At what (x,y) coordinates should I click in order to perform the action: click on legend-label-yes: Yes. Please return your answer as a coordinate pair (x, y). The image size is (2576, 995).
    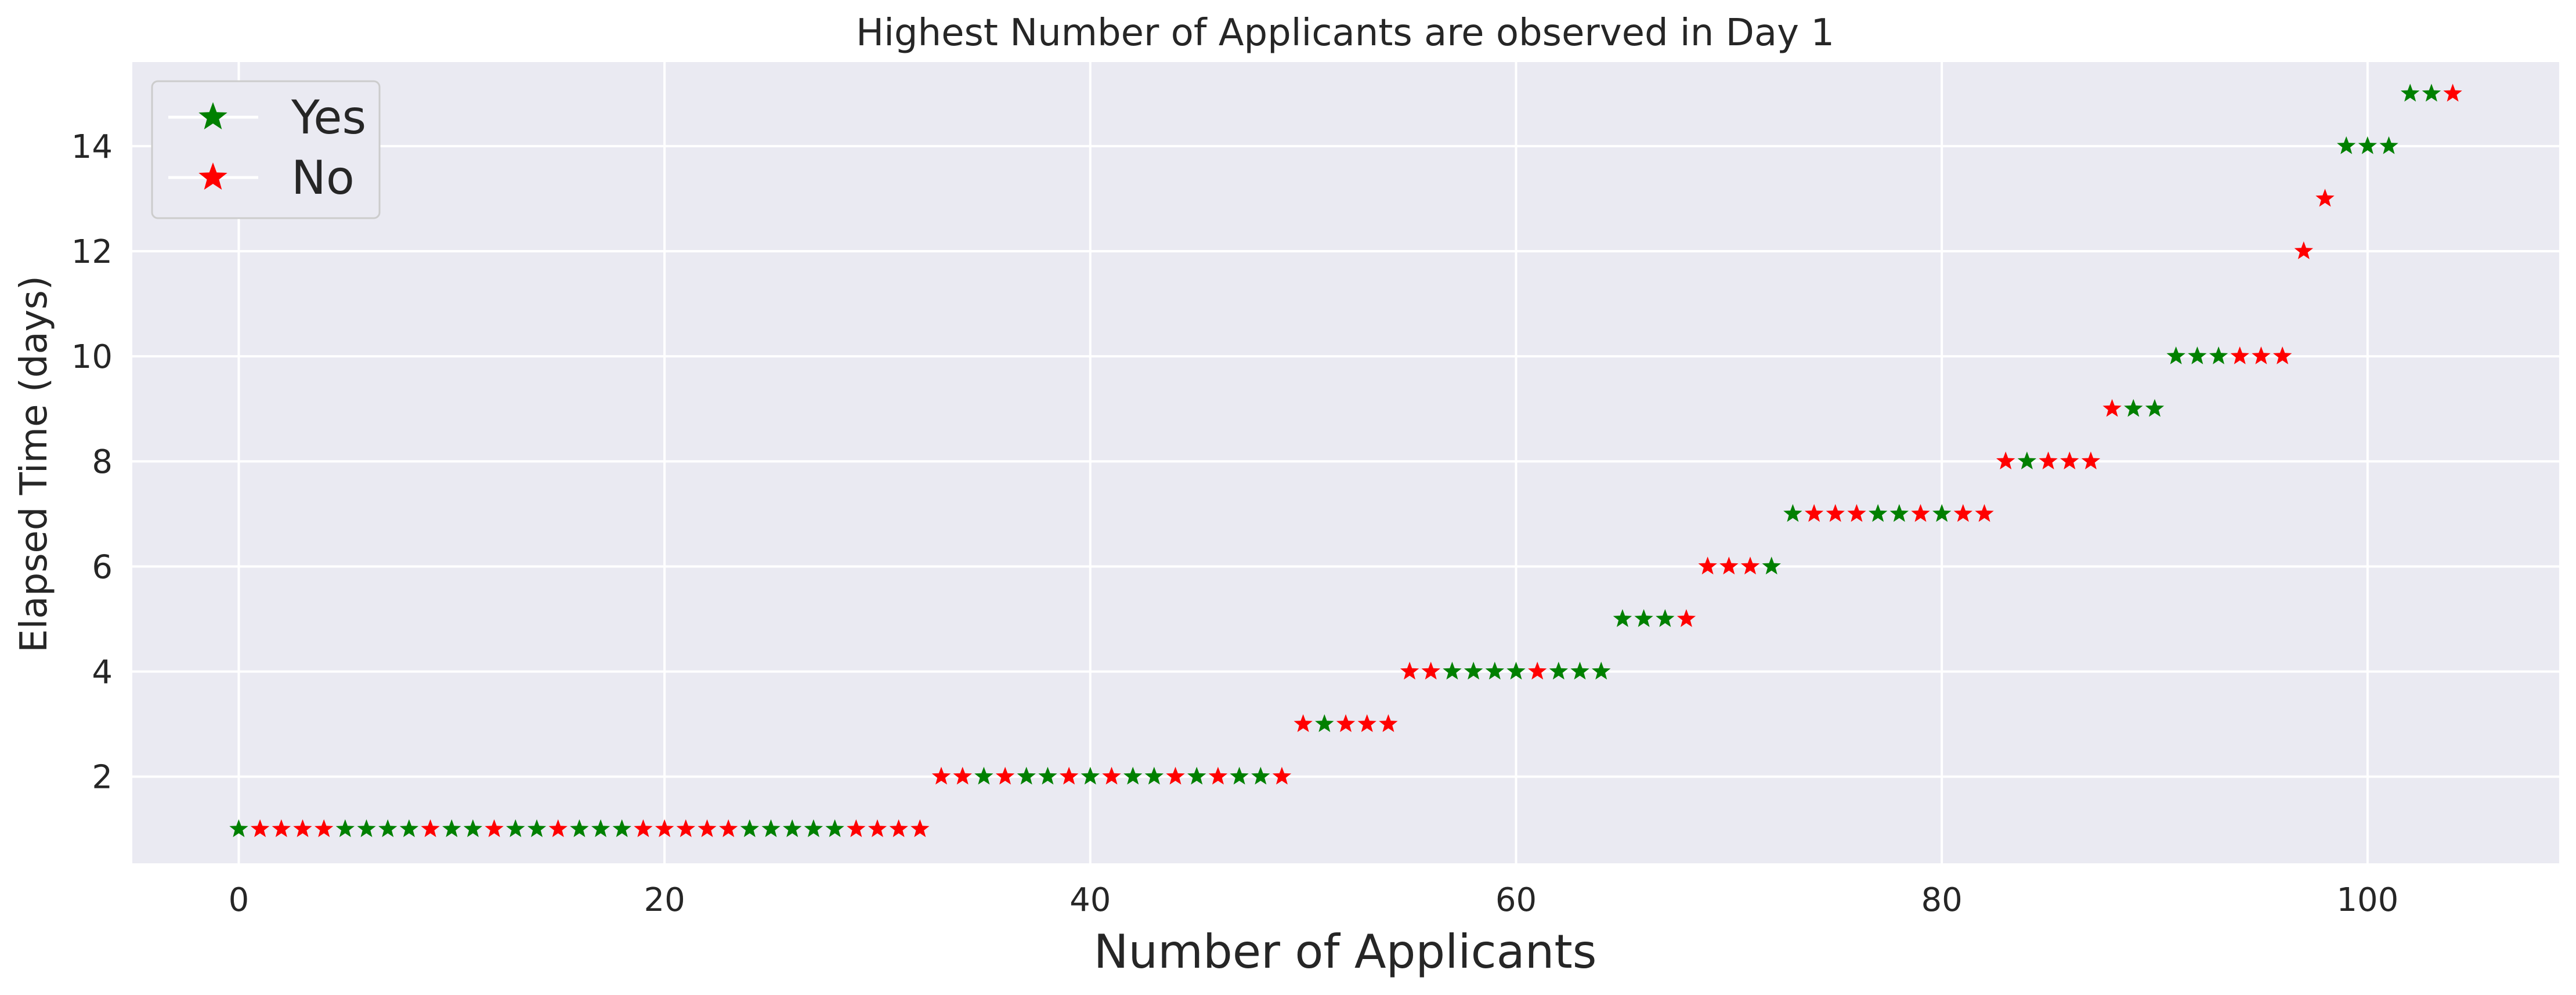
    Looking at the image, I should click on (328, 117).